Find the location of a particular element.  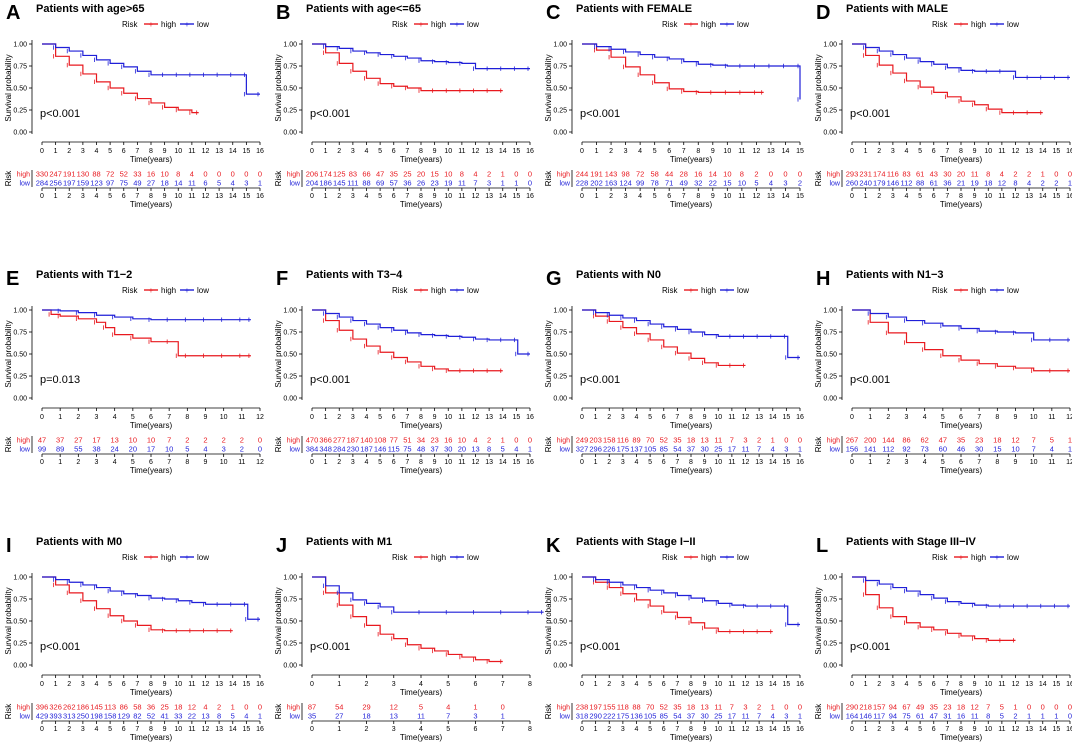

y-axis-label: Survival probability is located at coordinates (548, 620).